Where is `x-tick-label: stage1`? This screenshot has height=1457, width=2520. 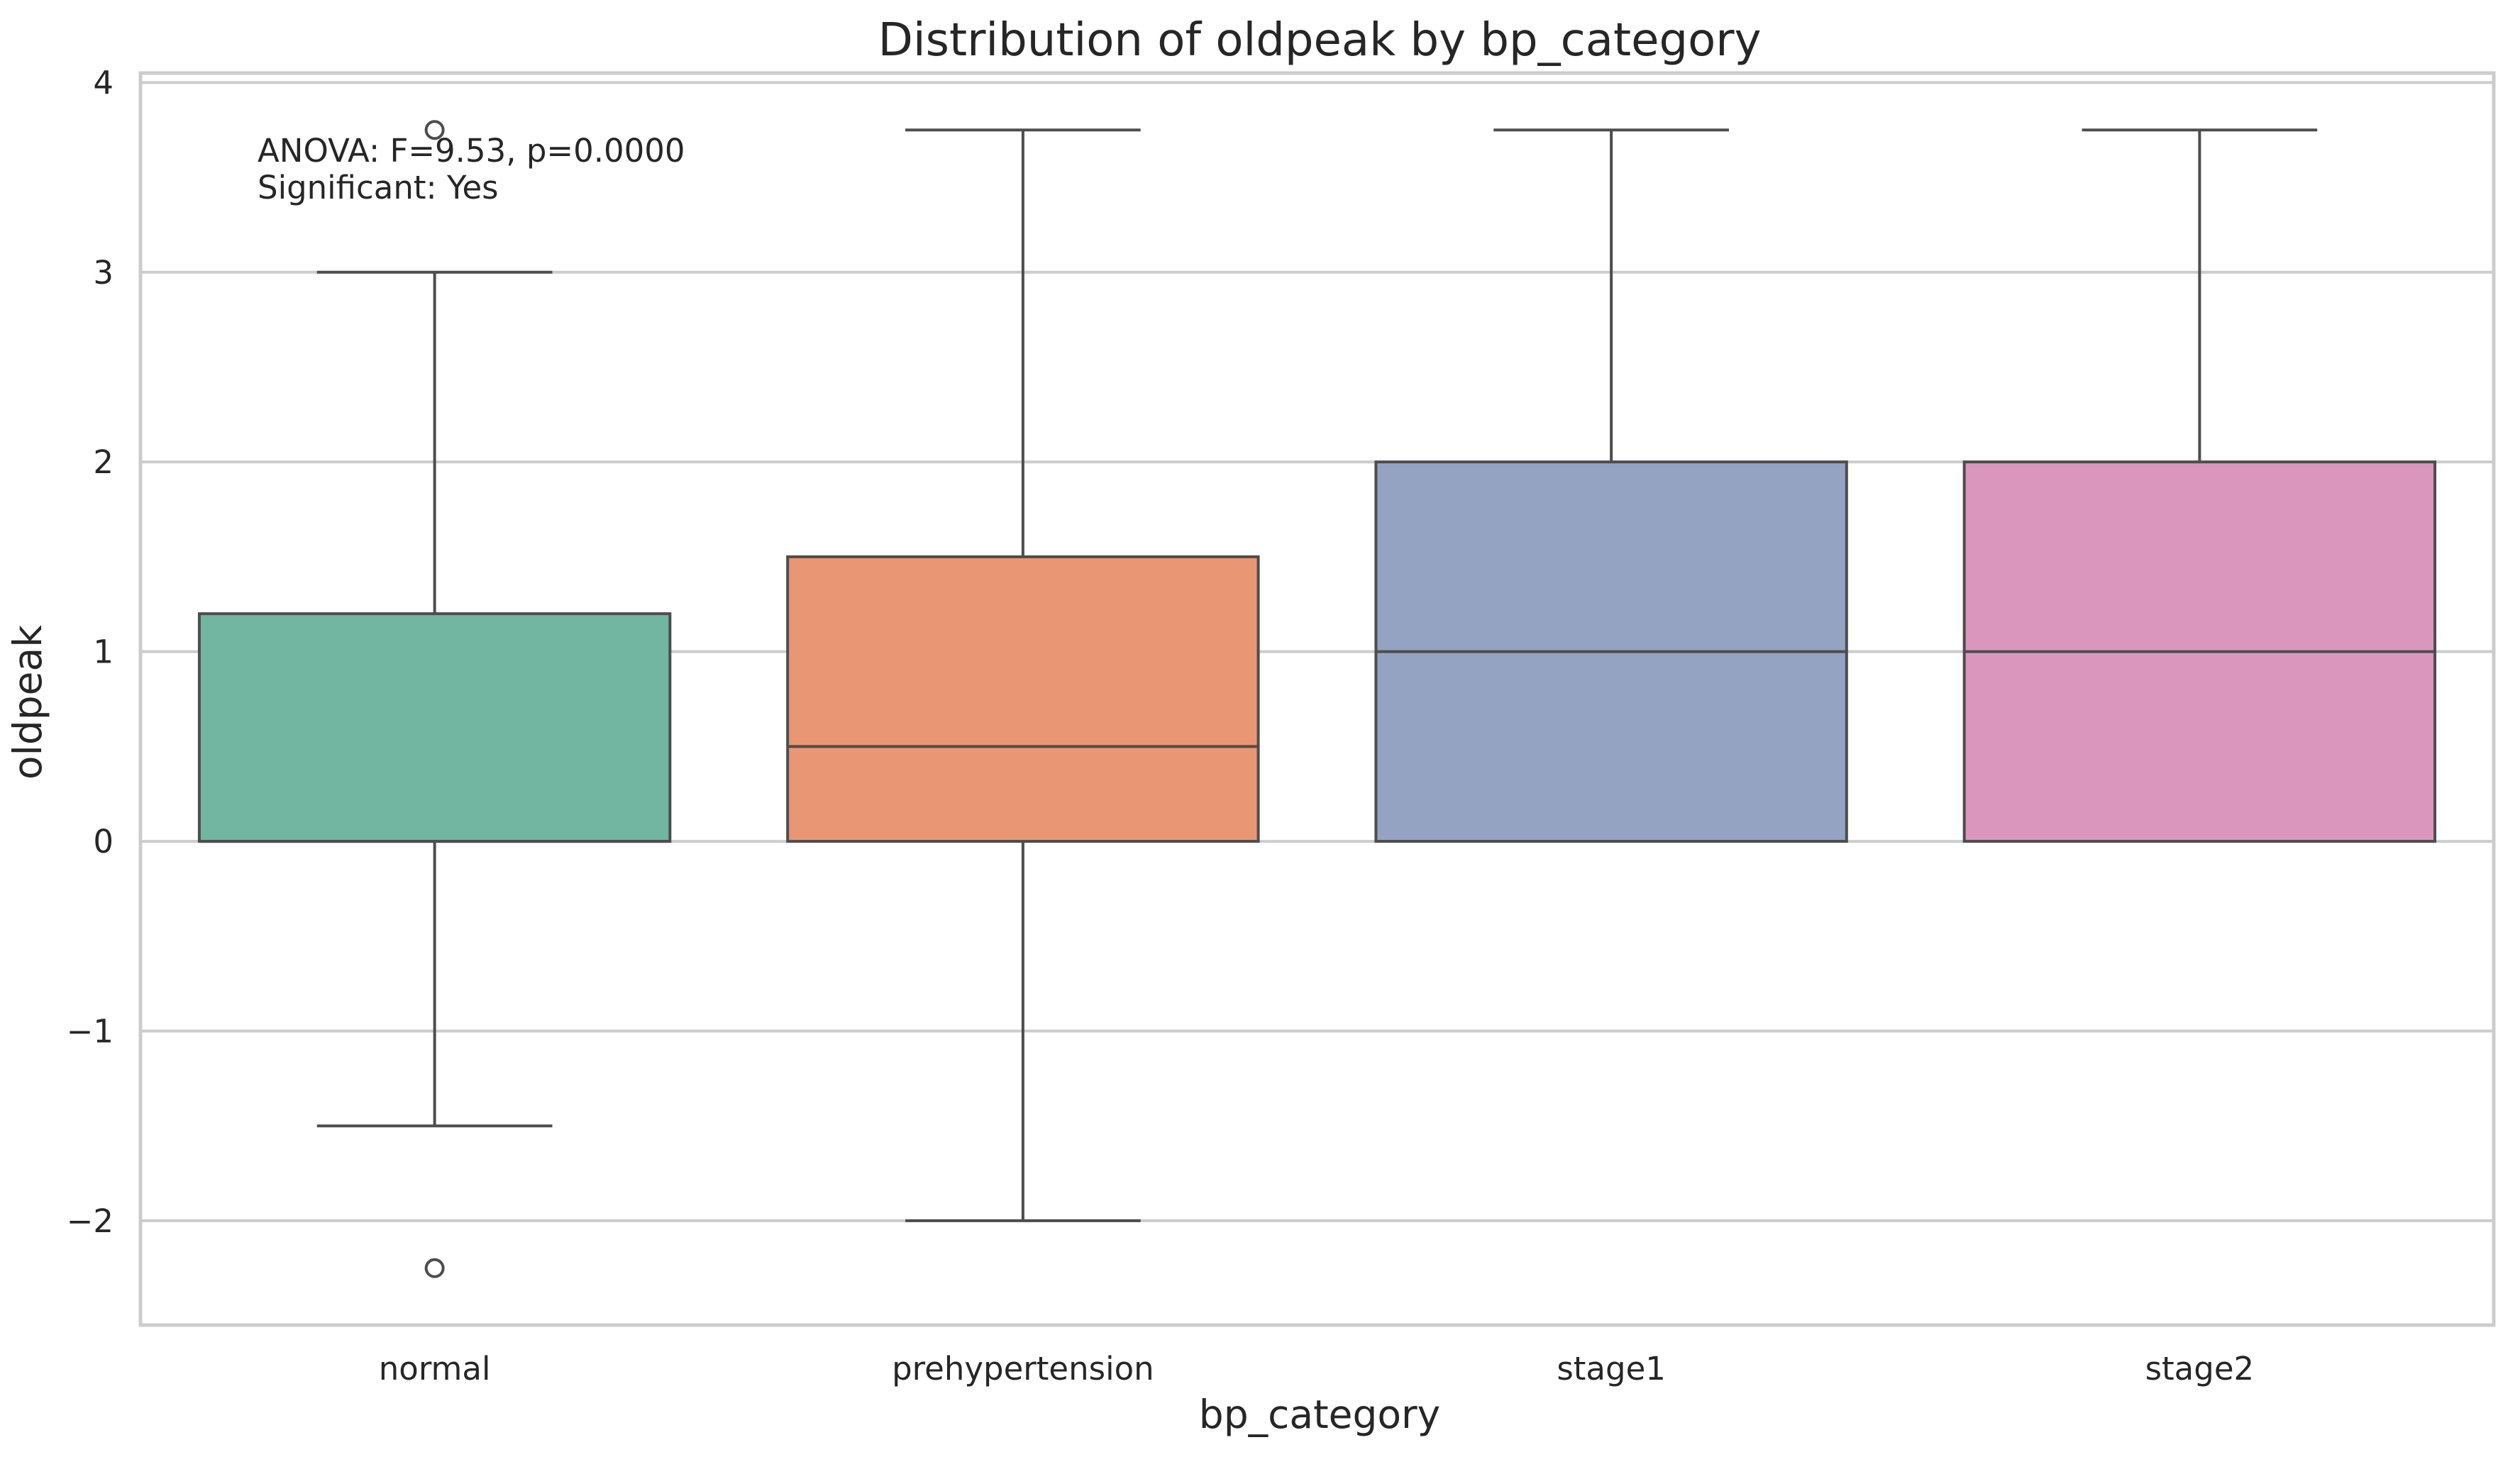
x-tick-label: stage1 is located at coordinates (1612, 1368).